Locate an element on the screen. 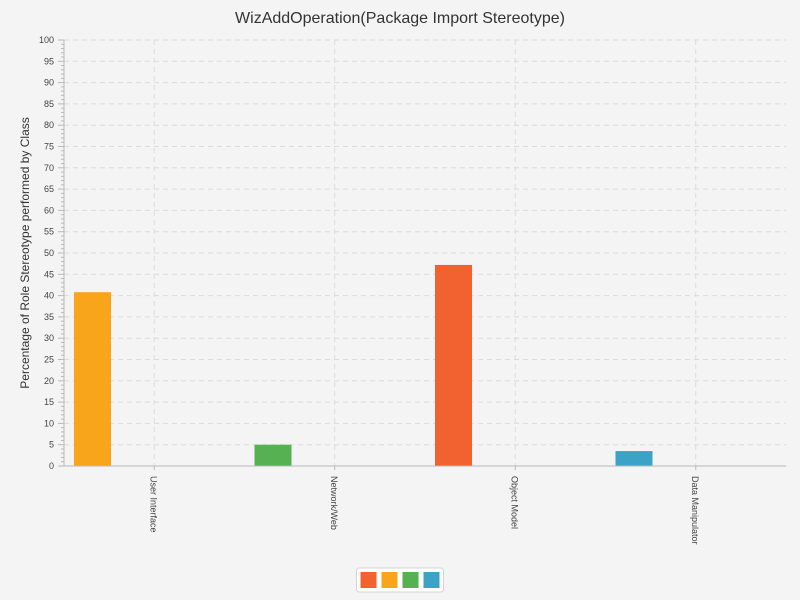  x-tick-label: User Interface is located at coordinates (153, 504).